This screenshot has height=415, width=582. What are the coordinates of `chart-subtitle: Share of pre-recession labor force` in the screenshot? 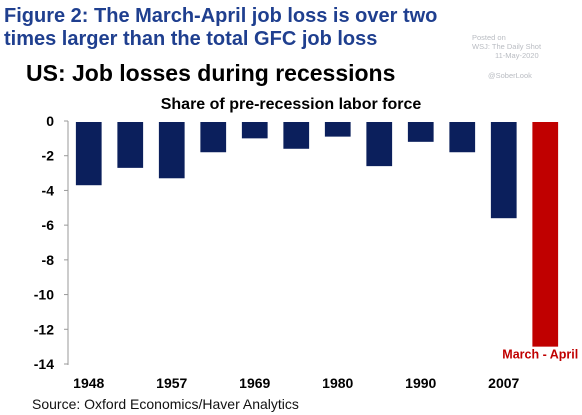 It's located at (291, 104).